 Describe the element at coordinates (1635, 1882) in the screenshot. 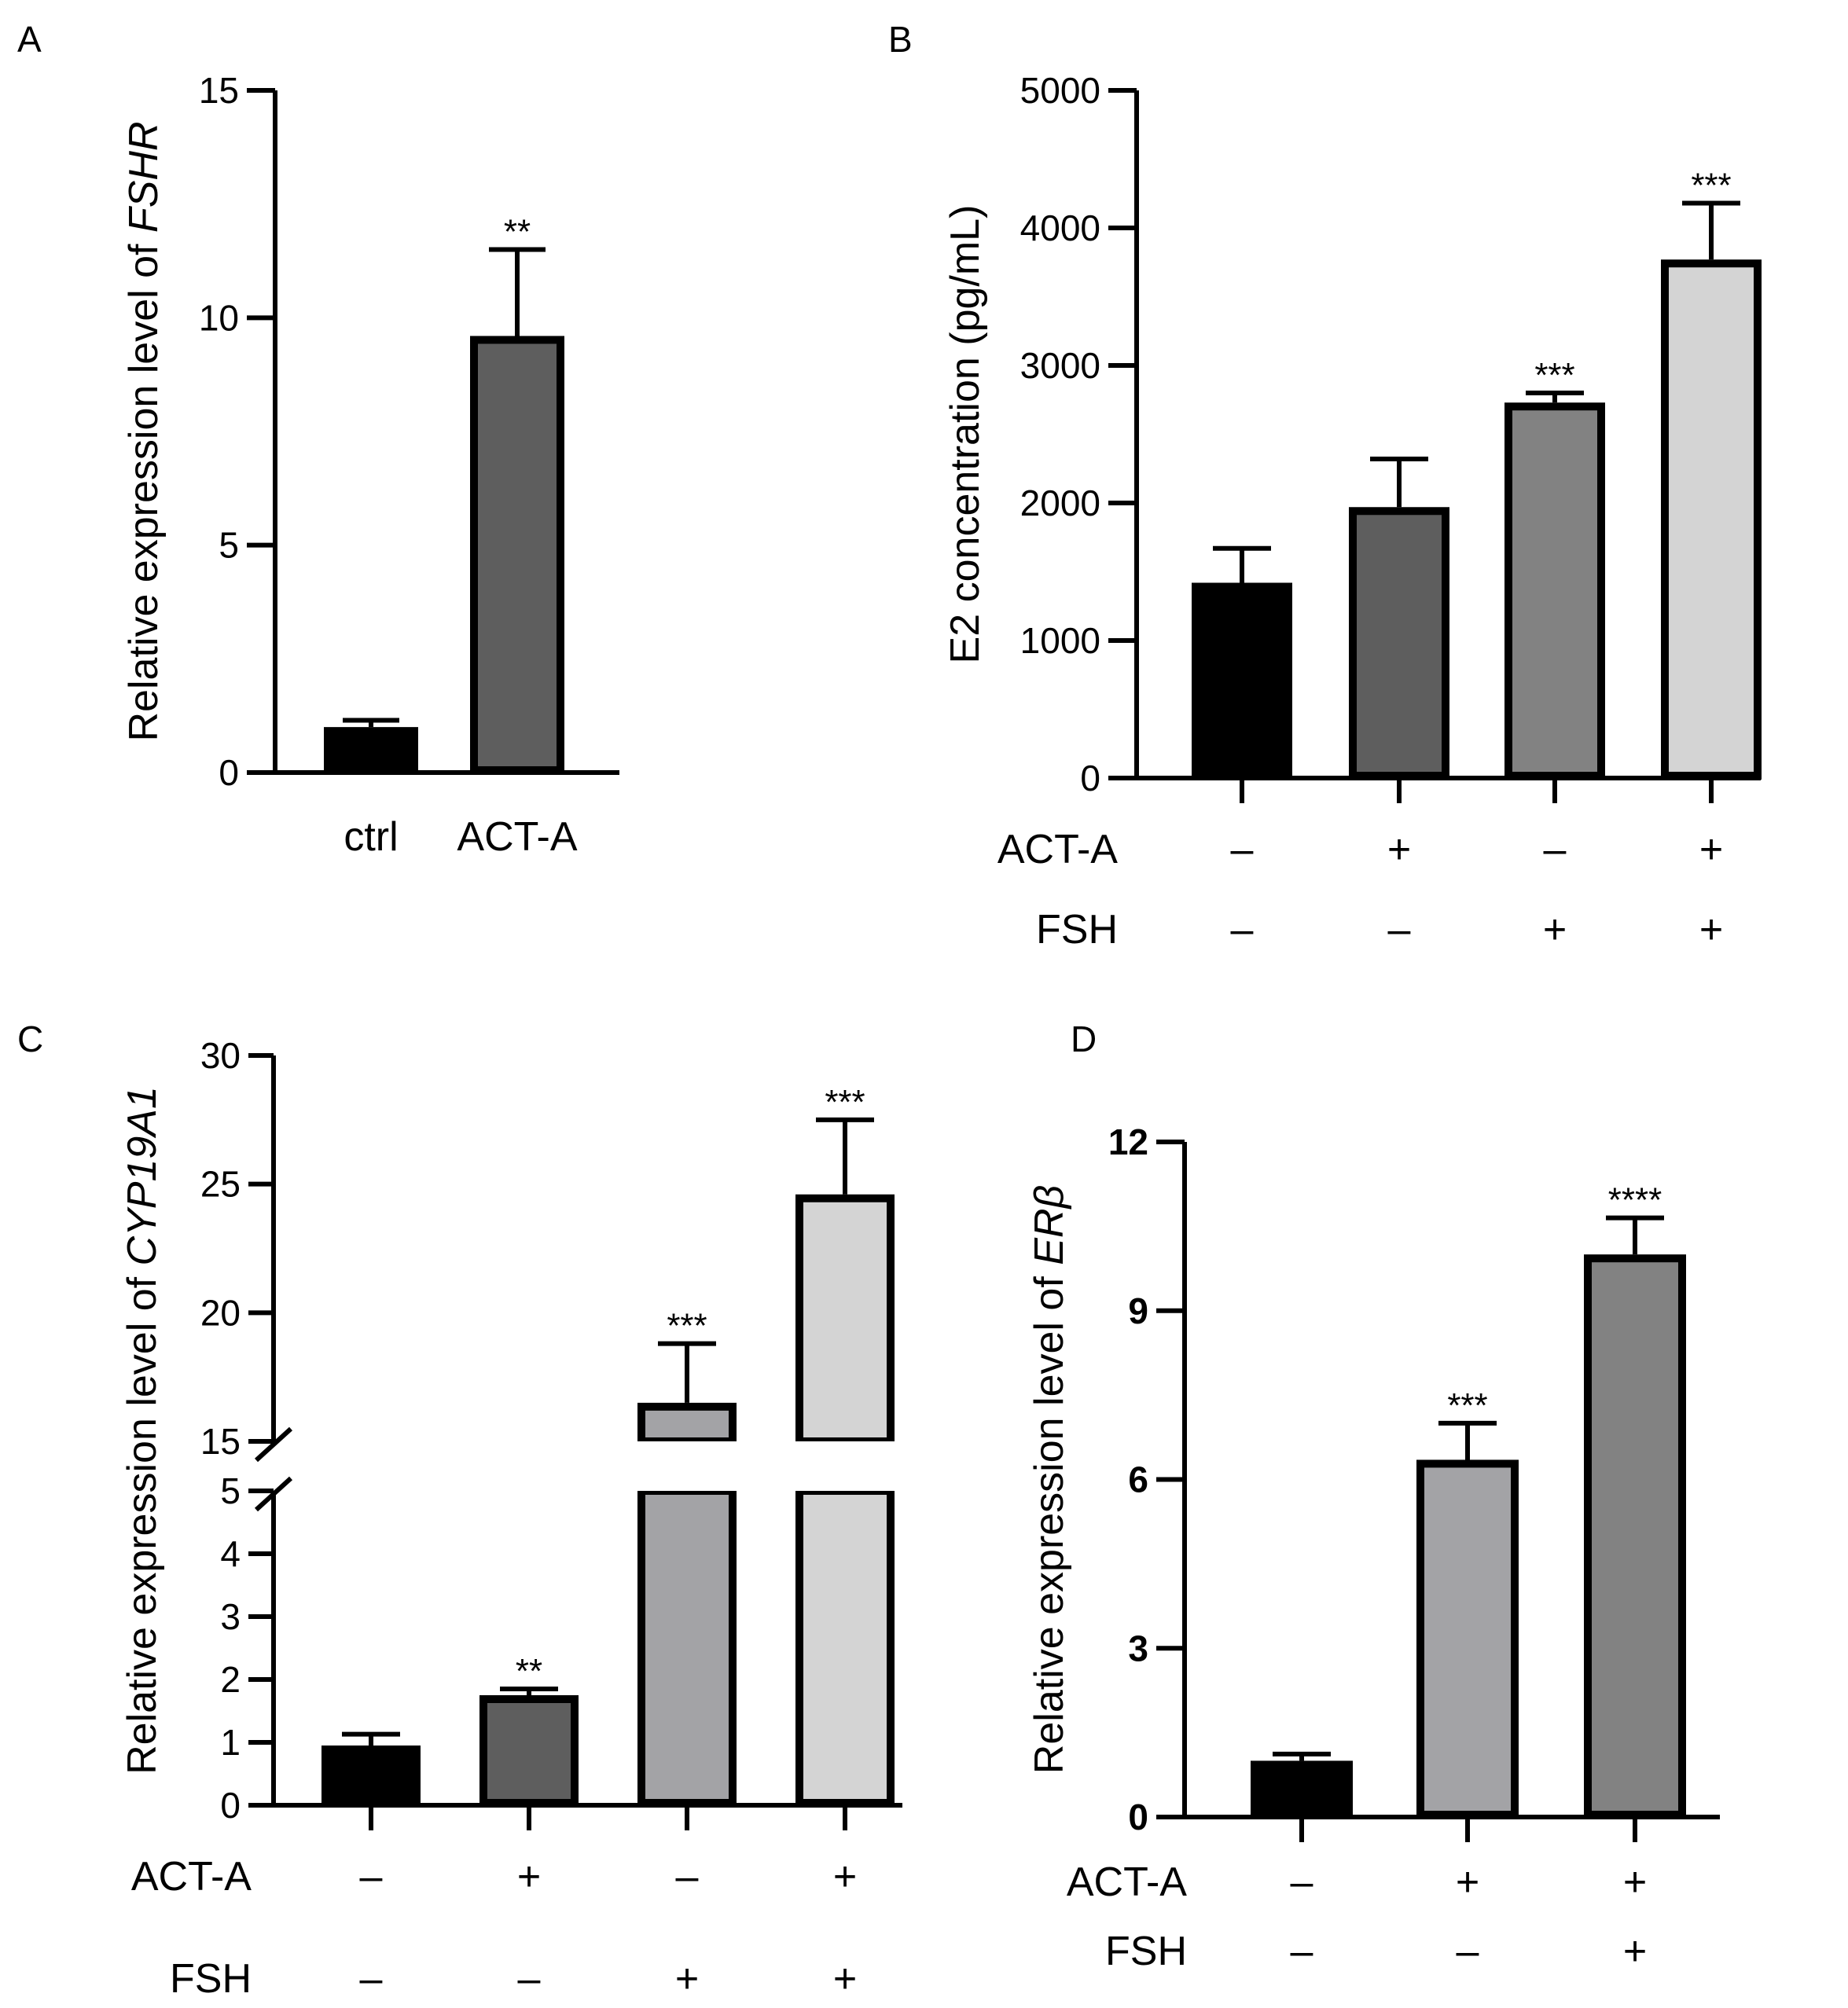

I see `condition-value-d-0-2: +` at that location.